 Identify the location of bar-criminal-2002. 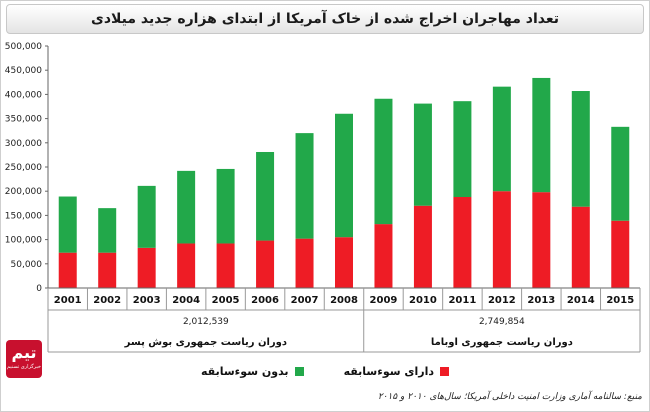
(107, 270).